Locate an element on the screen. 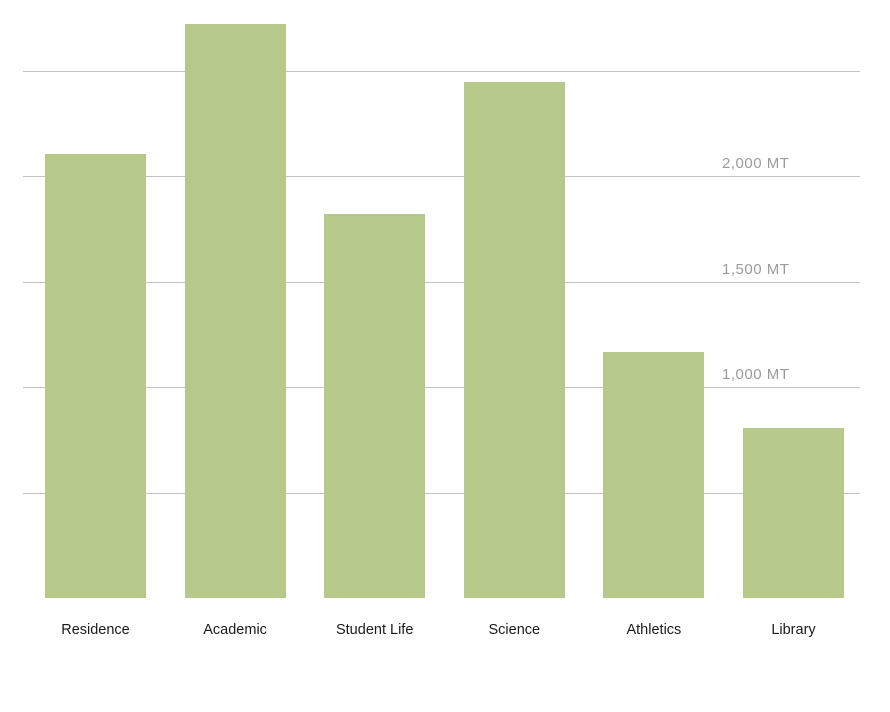 This screenshot has height=712, width=890. x-category-label: Science is located at coordinates (514, 630).